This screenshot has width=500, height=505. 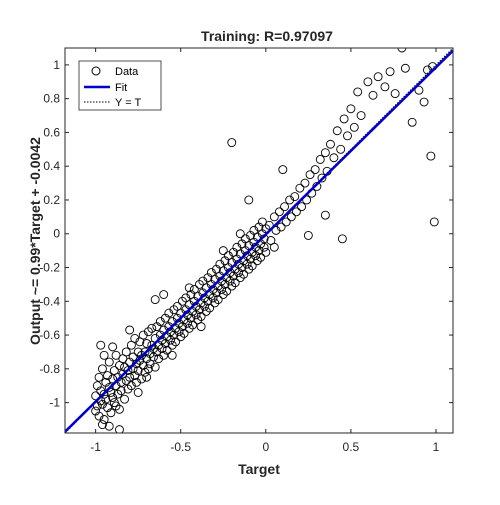 I want to click on y-tick-label: -0.6, so click(x=49, y=335).